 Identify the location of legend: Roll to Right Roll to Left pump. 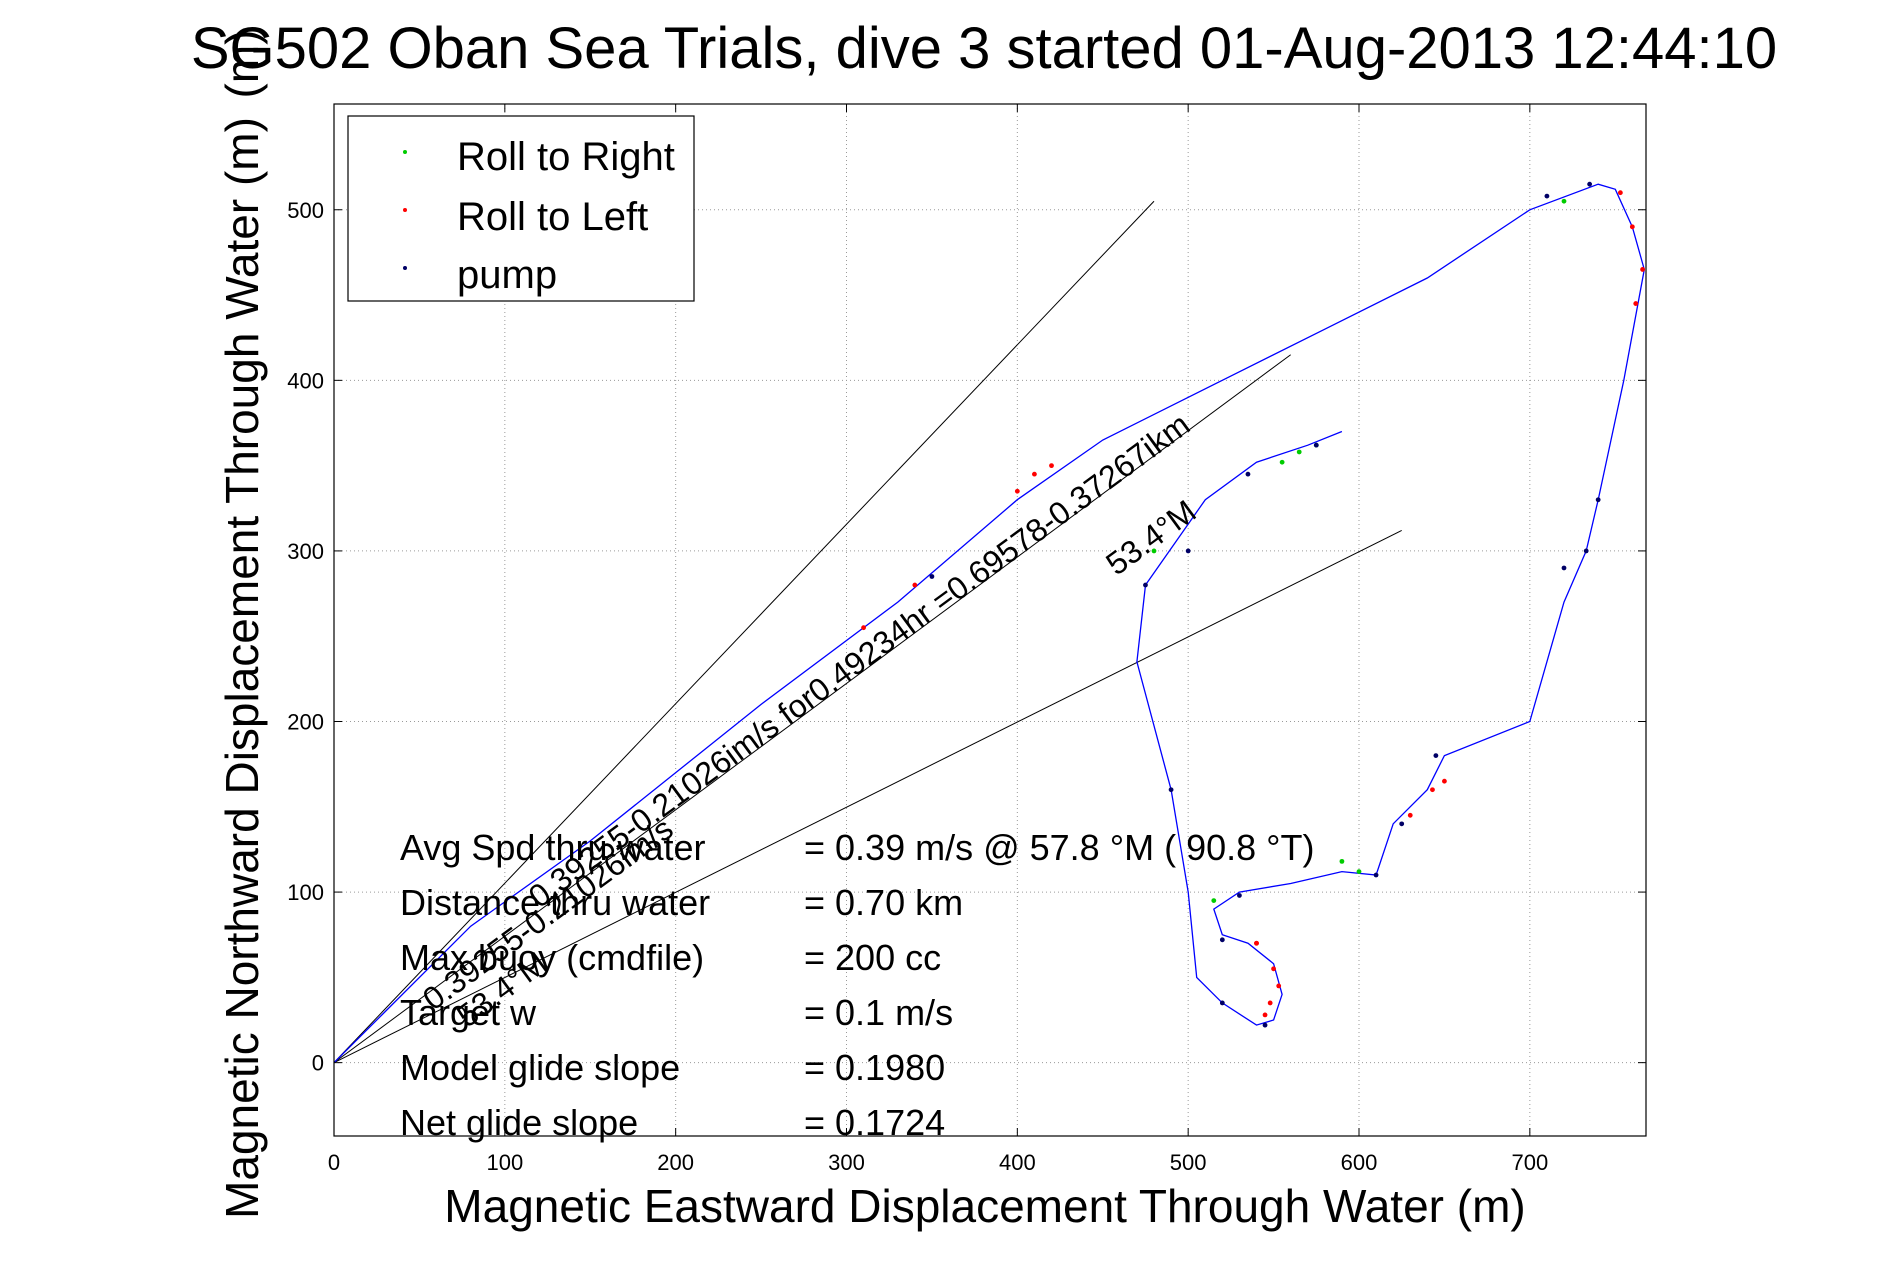
(521, 208).